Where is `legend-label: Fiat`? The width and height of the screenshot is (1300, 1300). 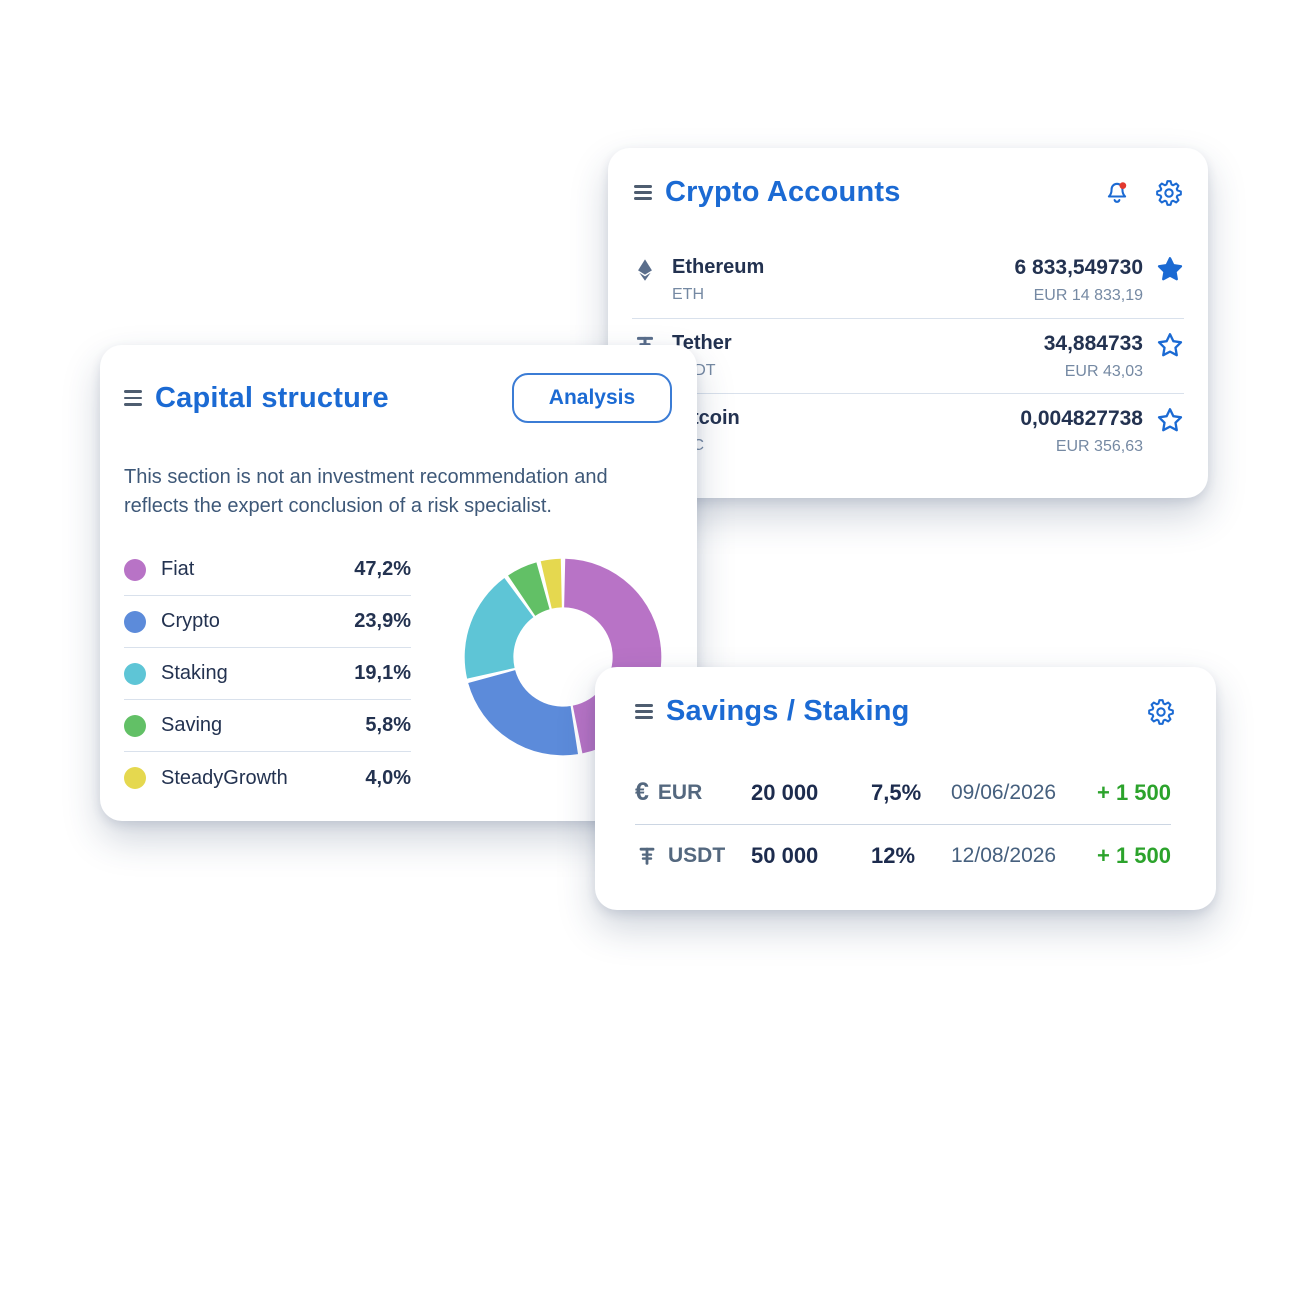
legend-label: Fiat is located at coordinates (178, 569).